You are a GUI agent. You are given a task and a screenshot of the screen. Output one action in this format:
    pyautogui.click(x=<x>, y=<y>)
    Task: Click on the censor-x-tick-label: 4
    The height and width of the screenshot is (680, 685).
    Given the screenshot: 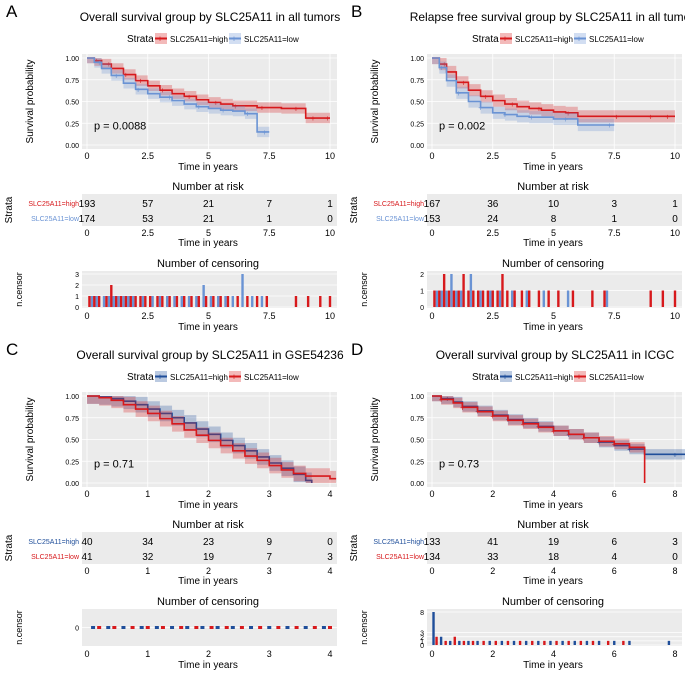 What is the action you would take?
    pyautogui.click(x=329, y=654)
    